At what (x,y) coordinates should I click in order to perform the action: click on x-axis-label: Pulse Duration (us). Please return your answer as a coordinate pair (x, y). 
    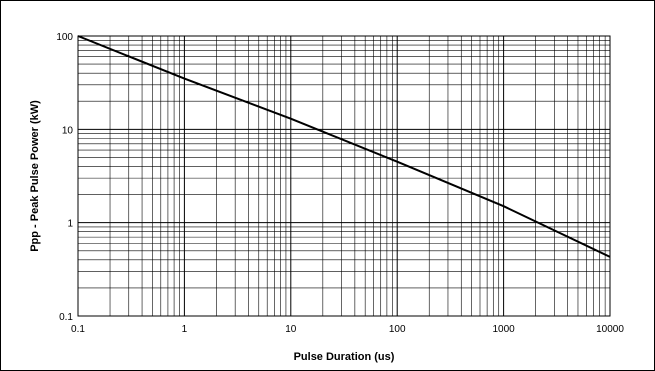
    Looking at the image, I should click on (344, 357).